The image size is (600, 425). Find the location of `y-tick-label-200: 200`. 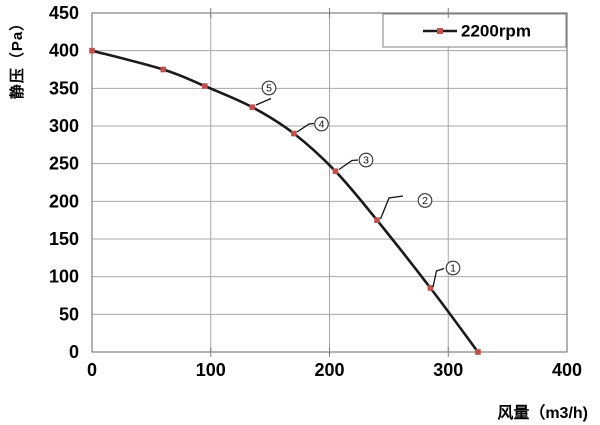

y-tick-label-200: 200 is located at coordinates (64, 201).